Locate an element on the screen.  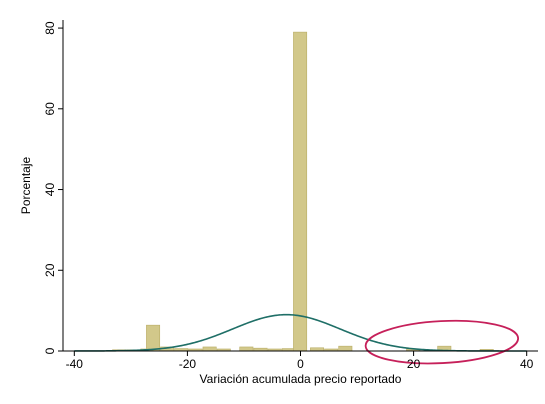
x-tick-label: 20 is located at coordinates (414, 364).